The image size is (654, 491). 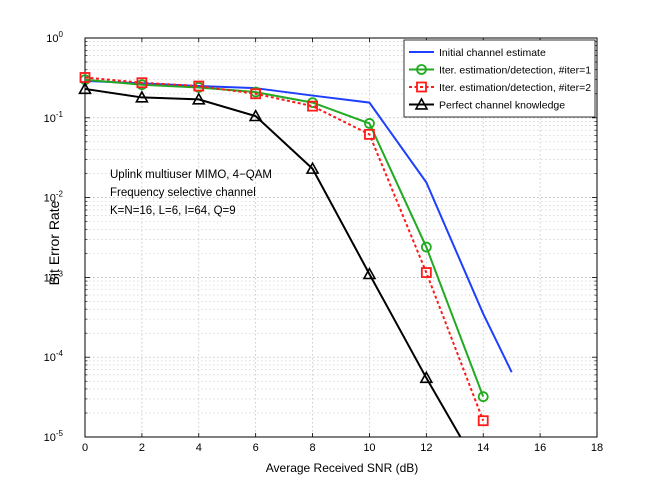 What do you see at coordinates (199, 448) in the screenshot?
I see `x-tick-label: 4` at bounding box center [199, 448].